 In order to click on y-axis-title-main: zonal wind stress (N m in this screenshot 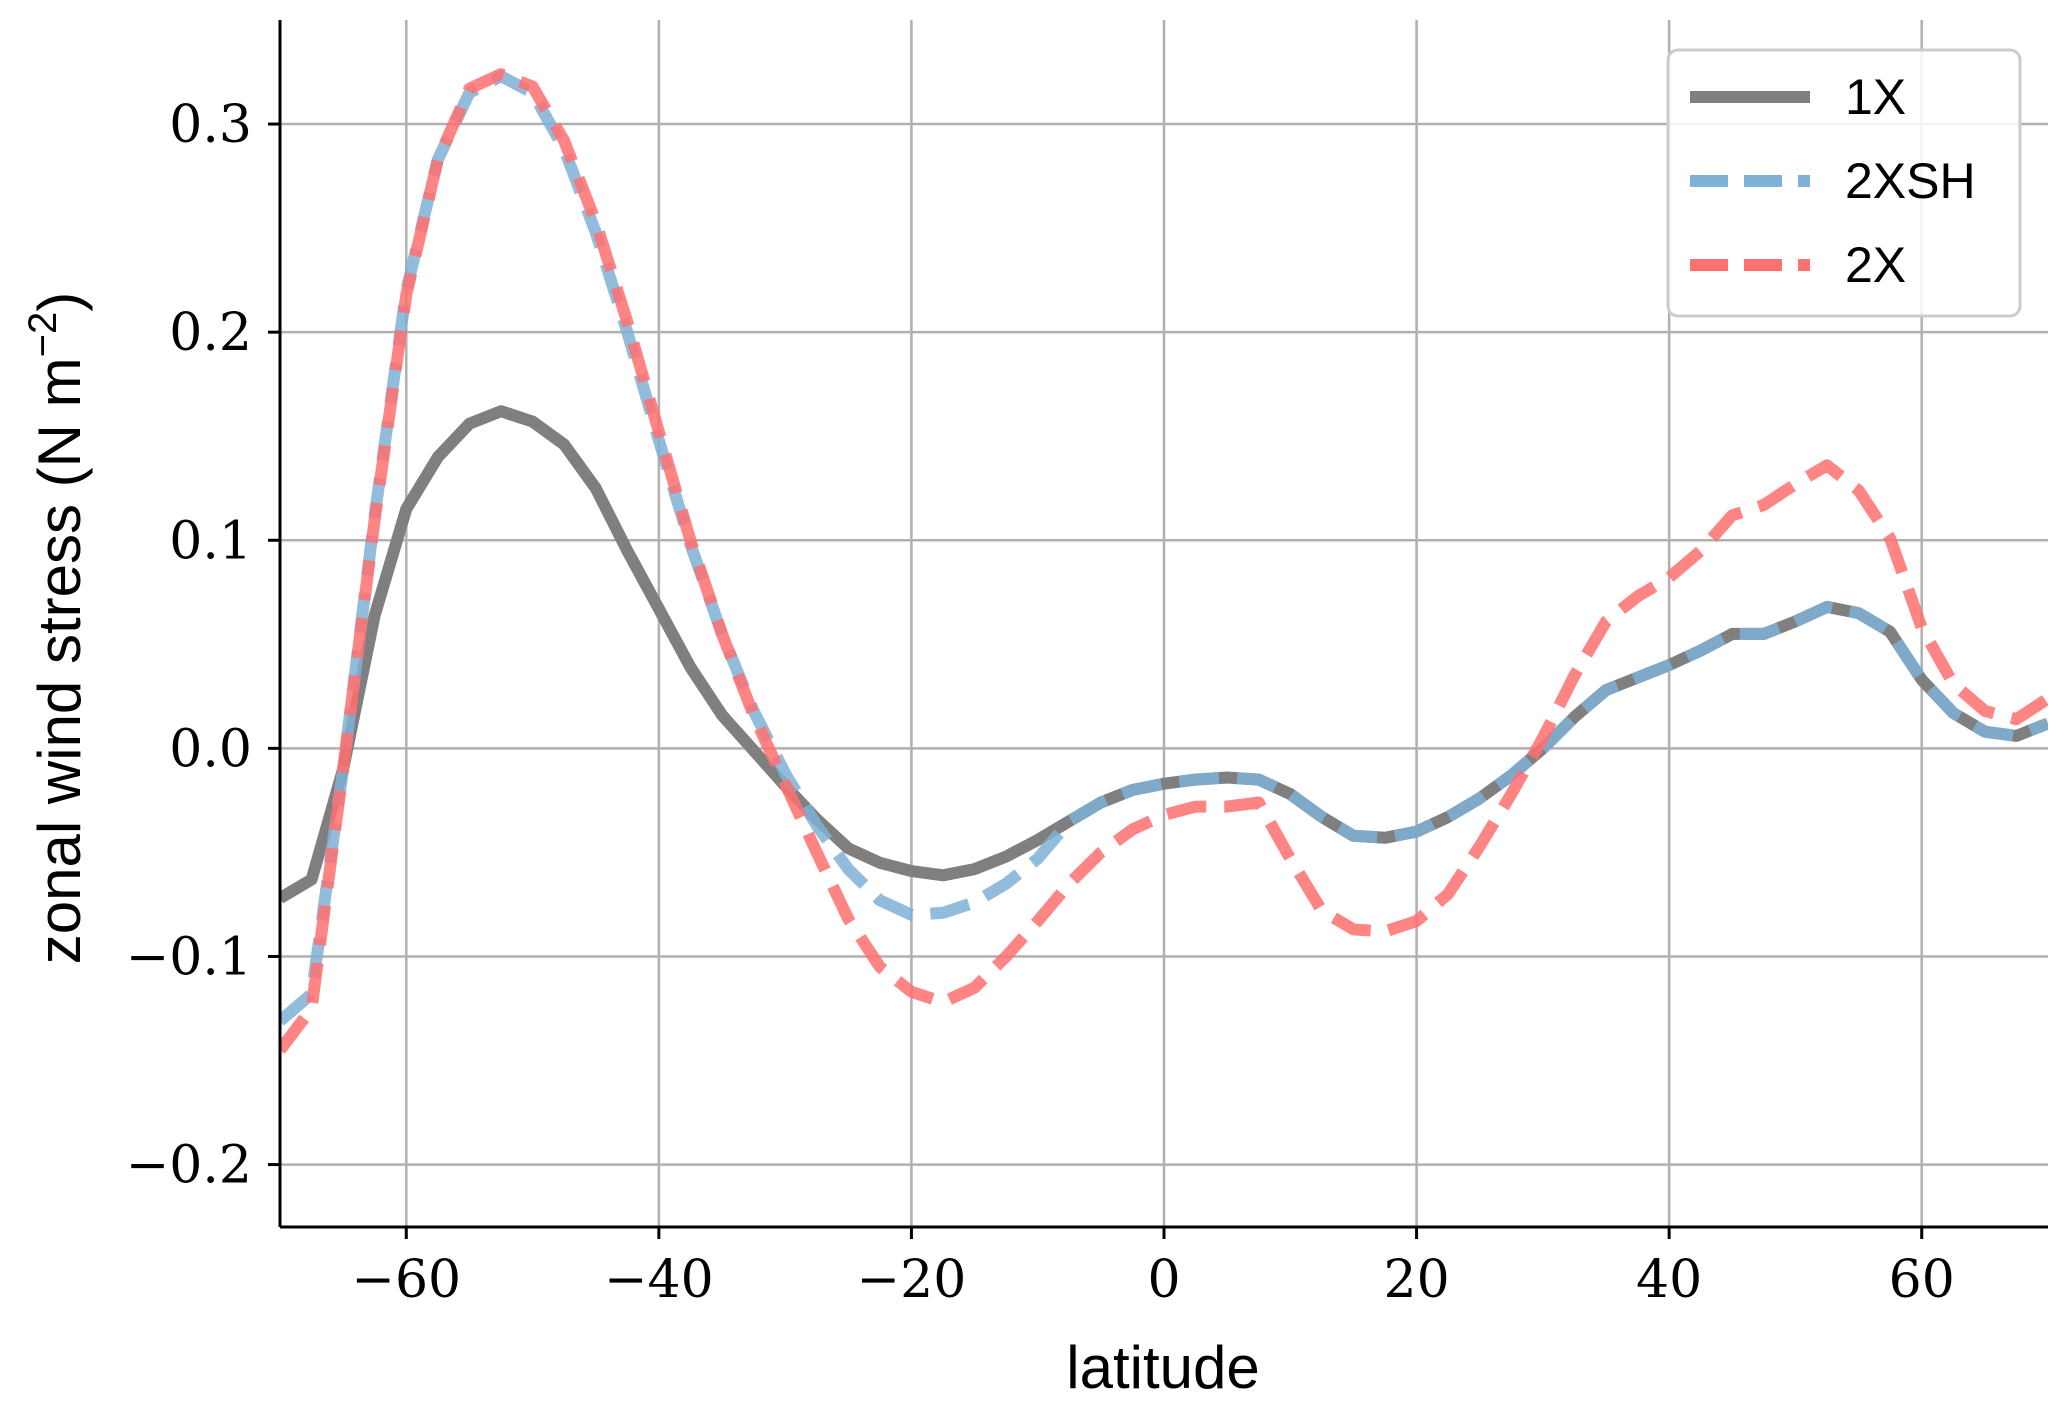, I will do `click(59, 660)`.